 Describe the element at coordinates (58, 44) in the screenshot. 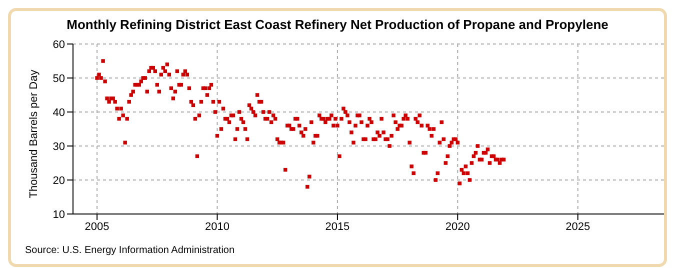

I see `y-tick-label: 60` at that location.